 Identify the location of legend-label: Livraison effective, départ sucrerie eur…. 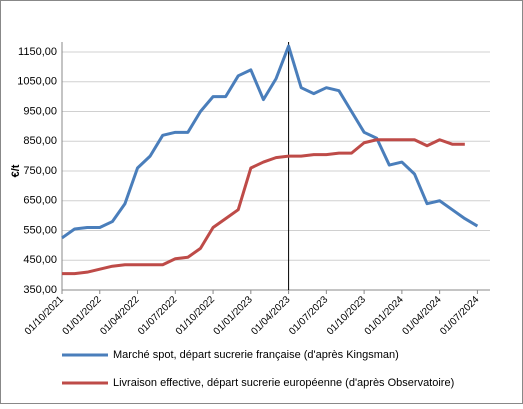
(283, 383).